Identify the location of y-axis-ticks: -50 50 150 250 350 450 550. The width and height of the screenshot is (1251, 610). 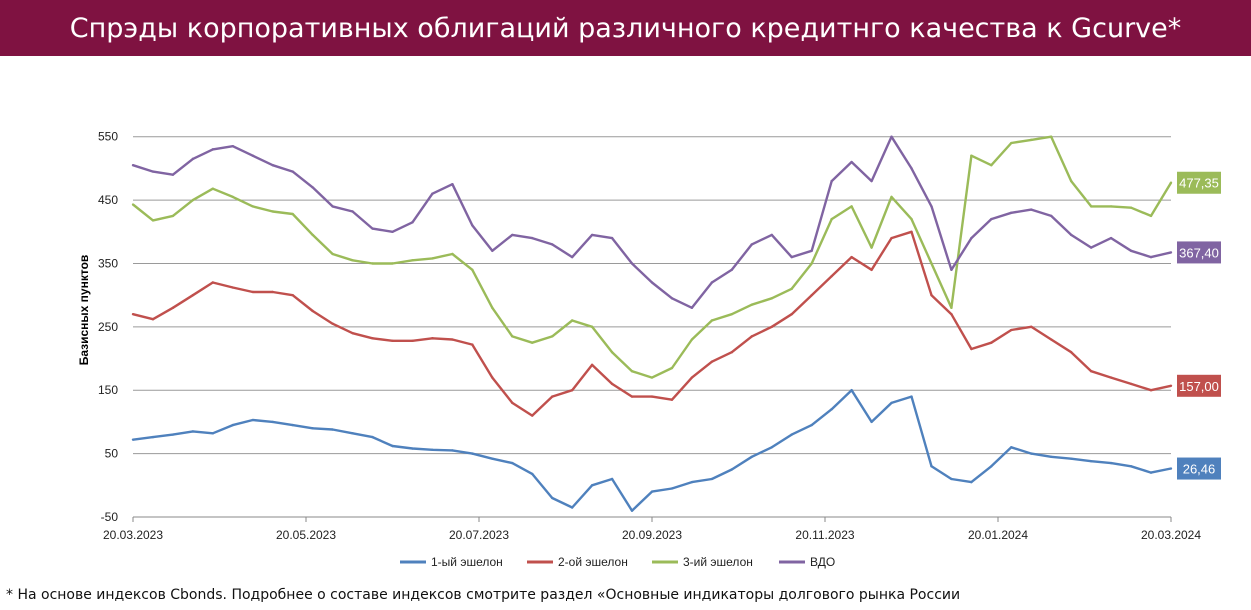
(108, 327).